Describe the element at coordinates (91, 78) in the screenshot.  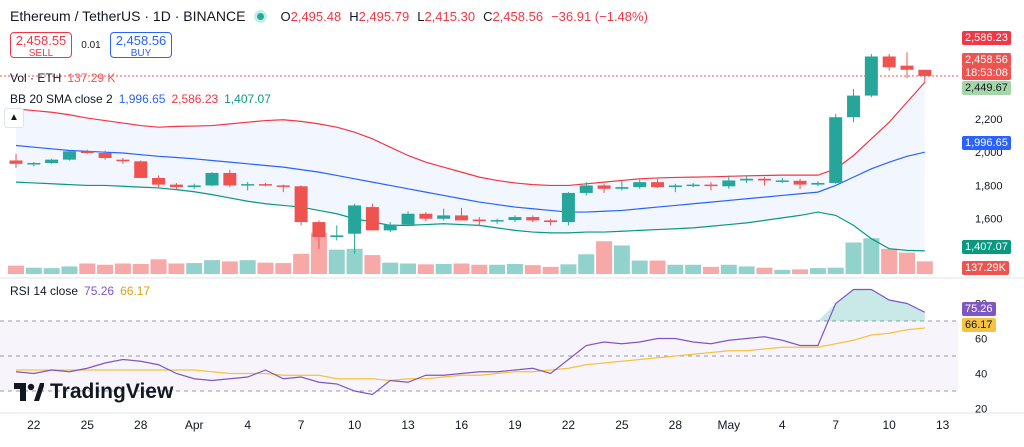
I see `volume-legend-value: 137.29 K` at that location.